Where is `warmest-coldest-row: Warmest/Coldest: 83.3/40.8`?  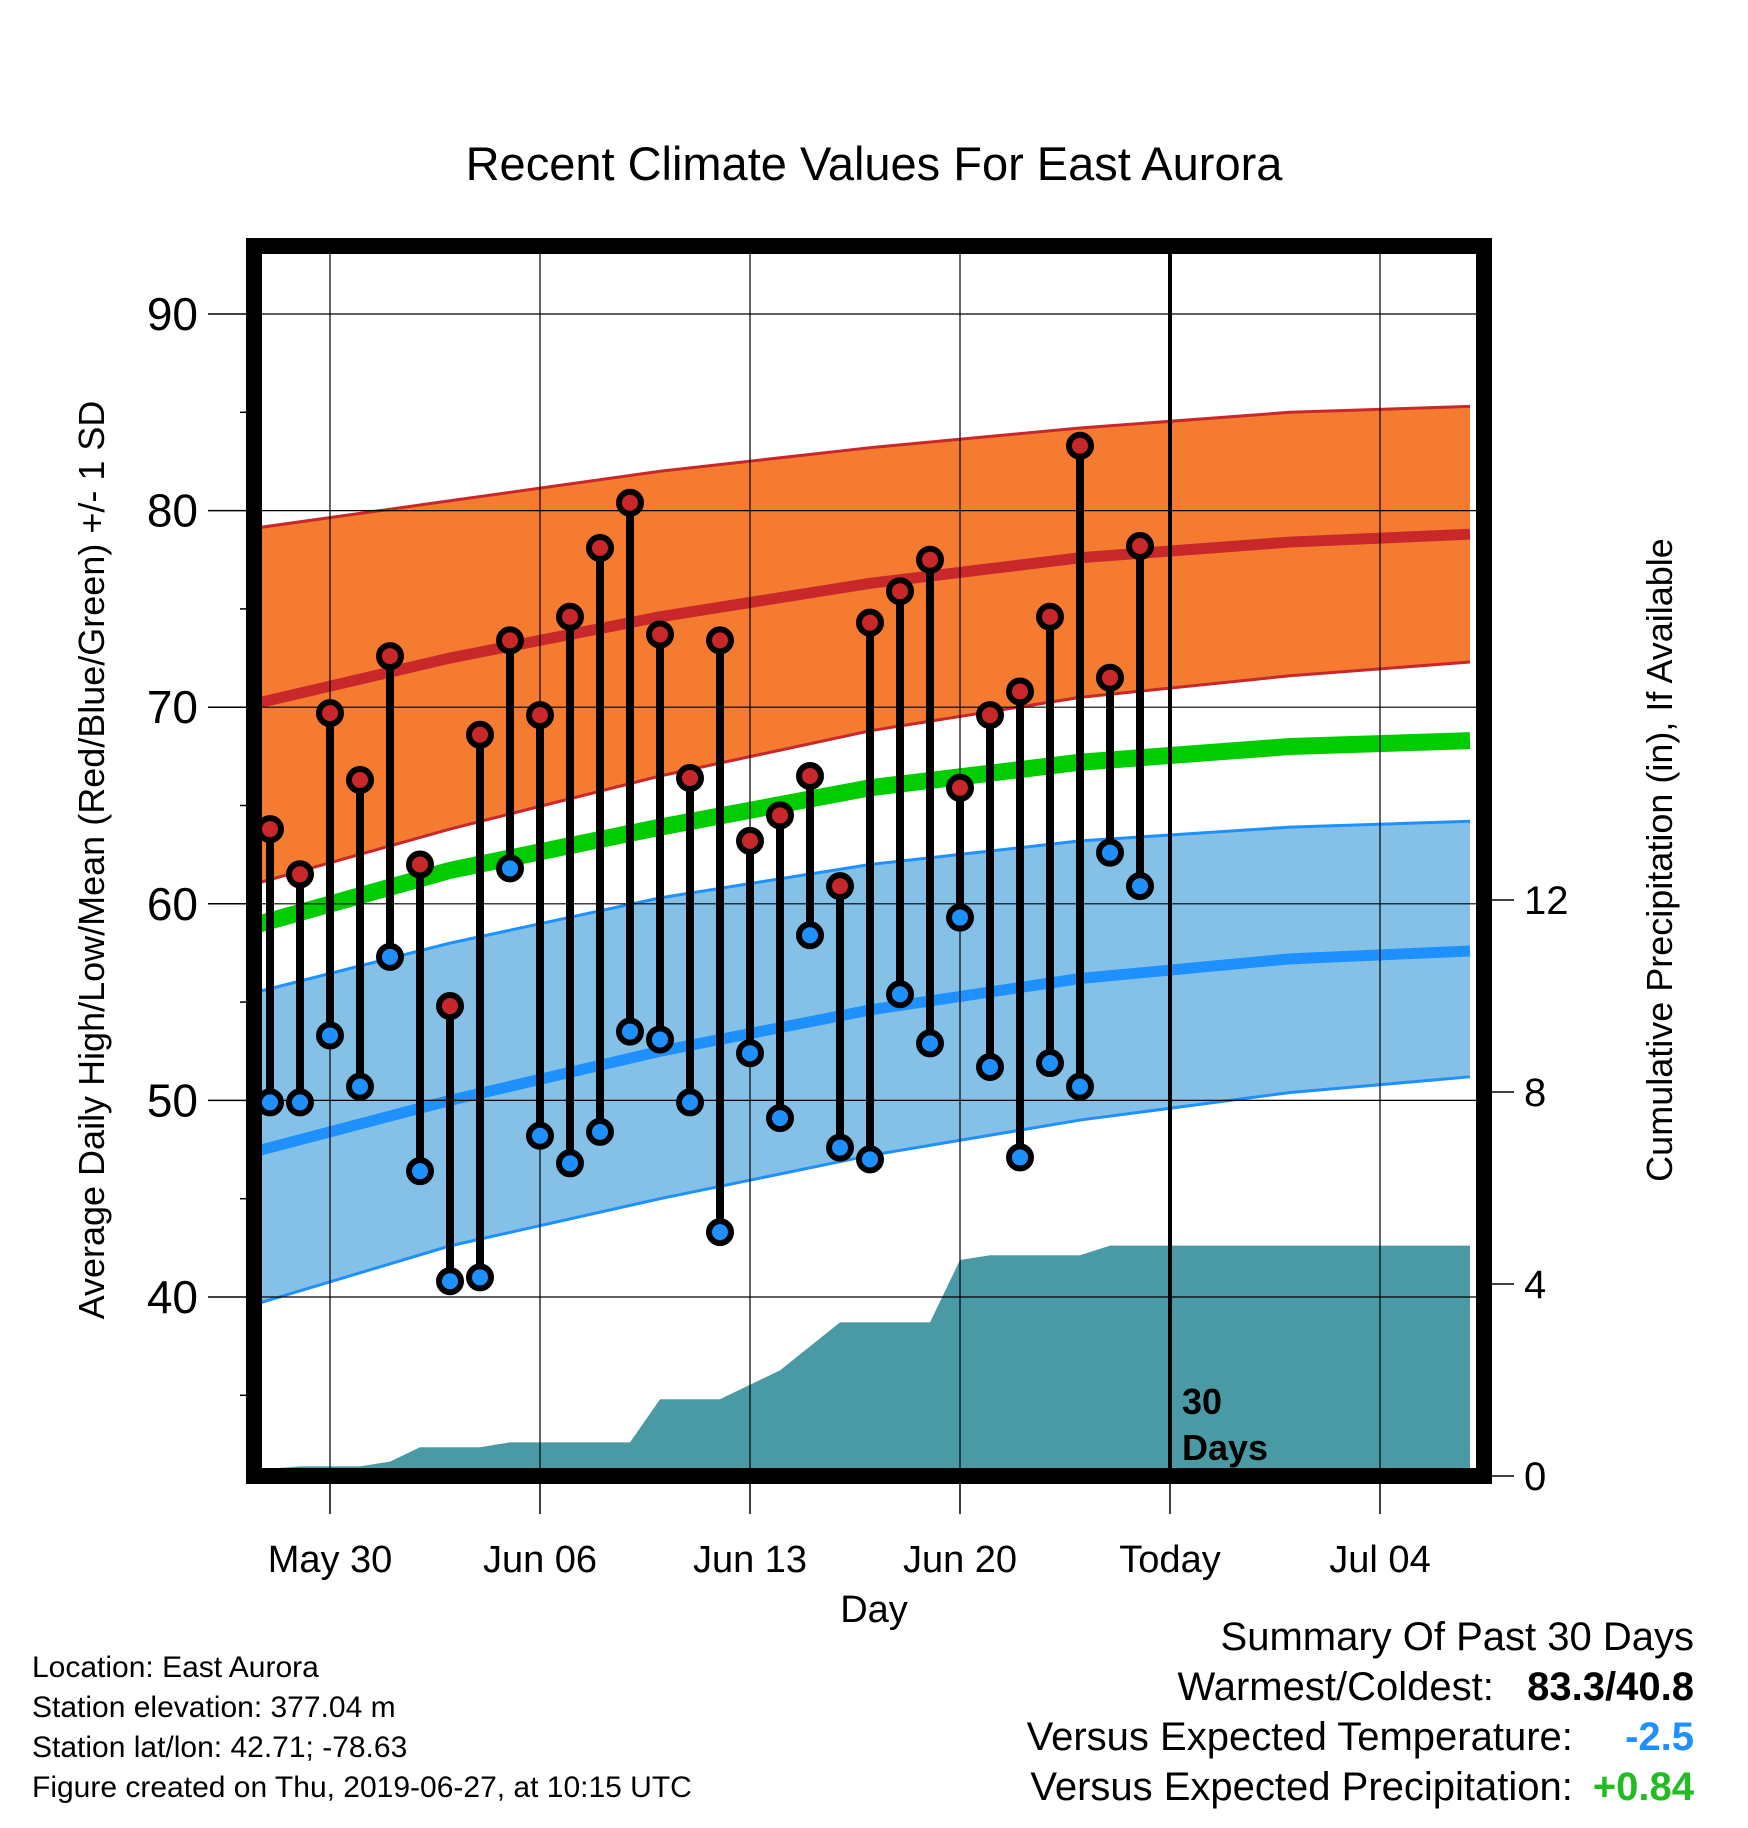
warmest-coldest-row: Warmest/Coldest: 83.3/40.8 is located at coordinates (1360, 1687).